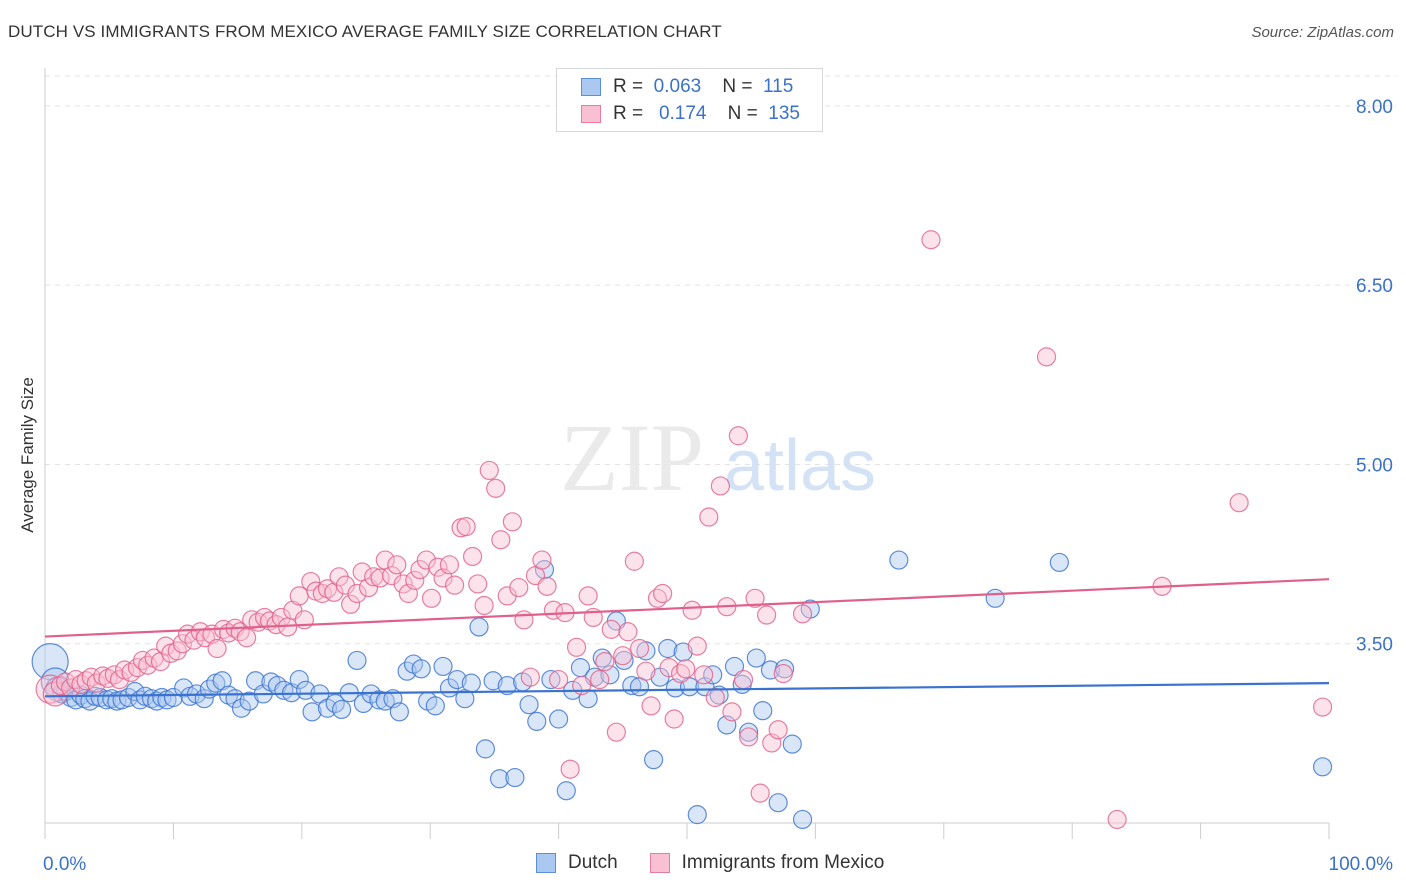 The width and height of the screenshot is (1406, 892). Describe the element at coordinates (591, 87) in the screenshot. I see `legend-swatch-dutch` at that location.